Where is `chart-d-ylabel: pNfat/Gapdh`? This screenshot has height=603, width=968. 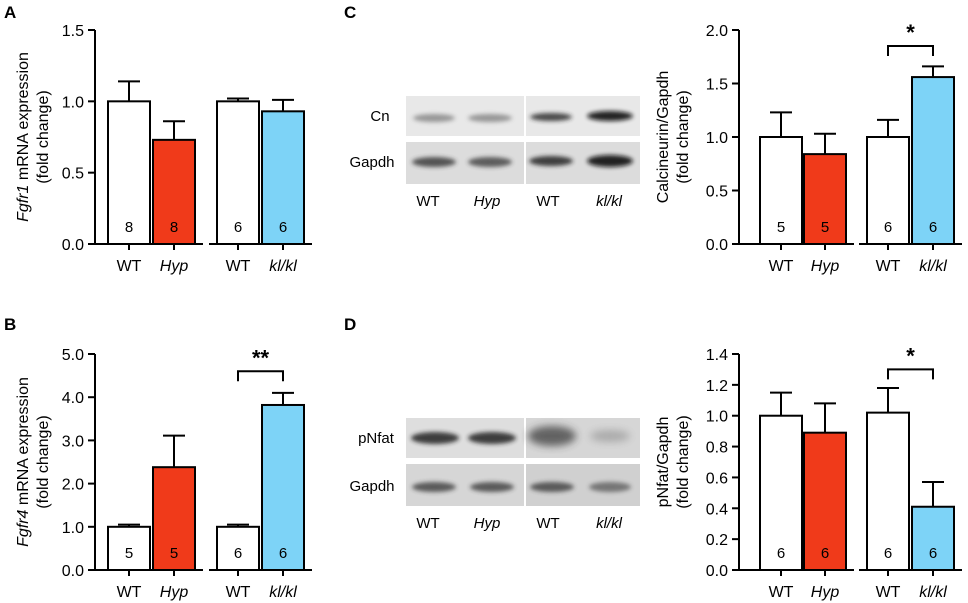 chart-d-ylabel: pNfat/Gapdh is located at coordinates (663, 462).